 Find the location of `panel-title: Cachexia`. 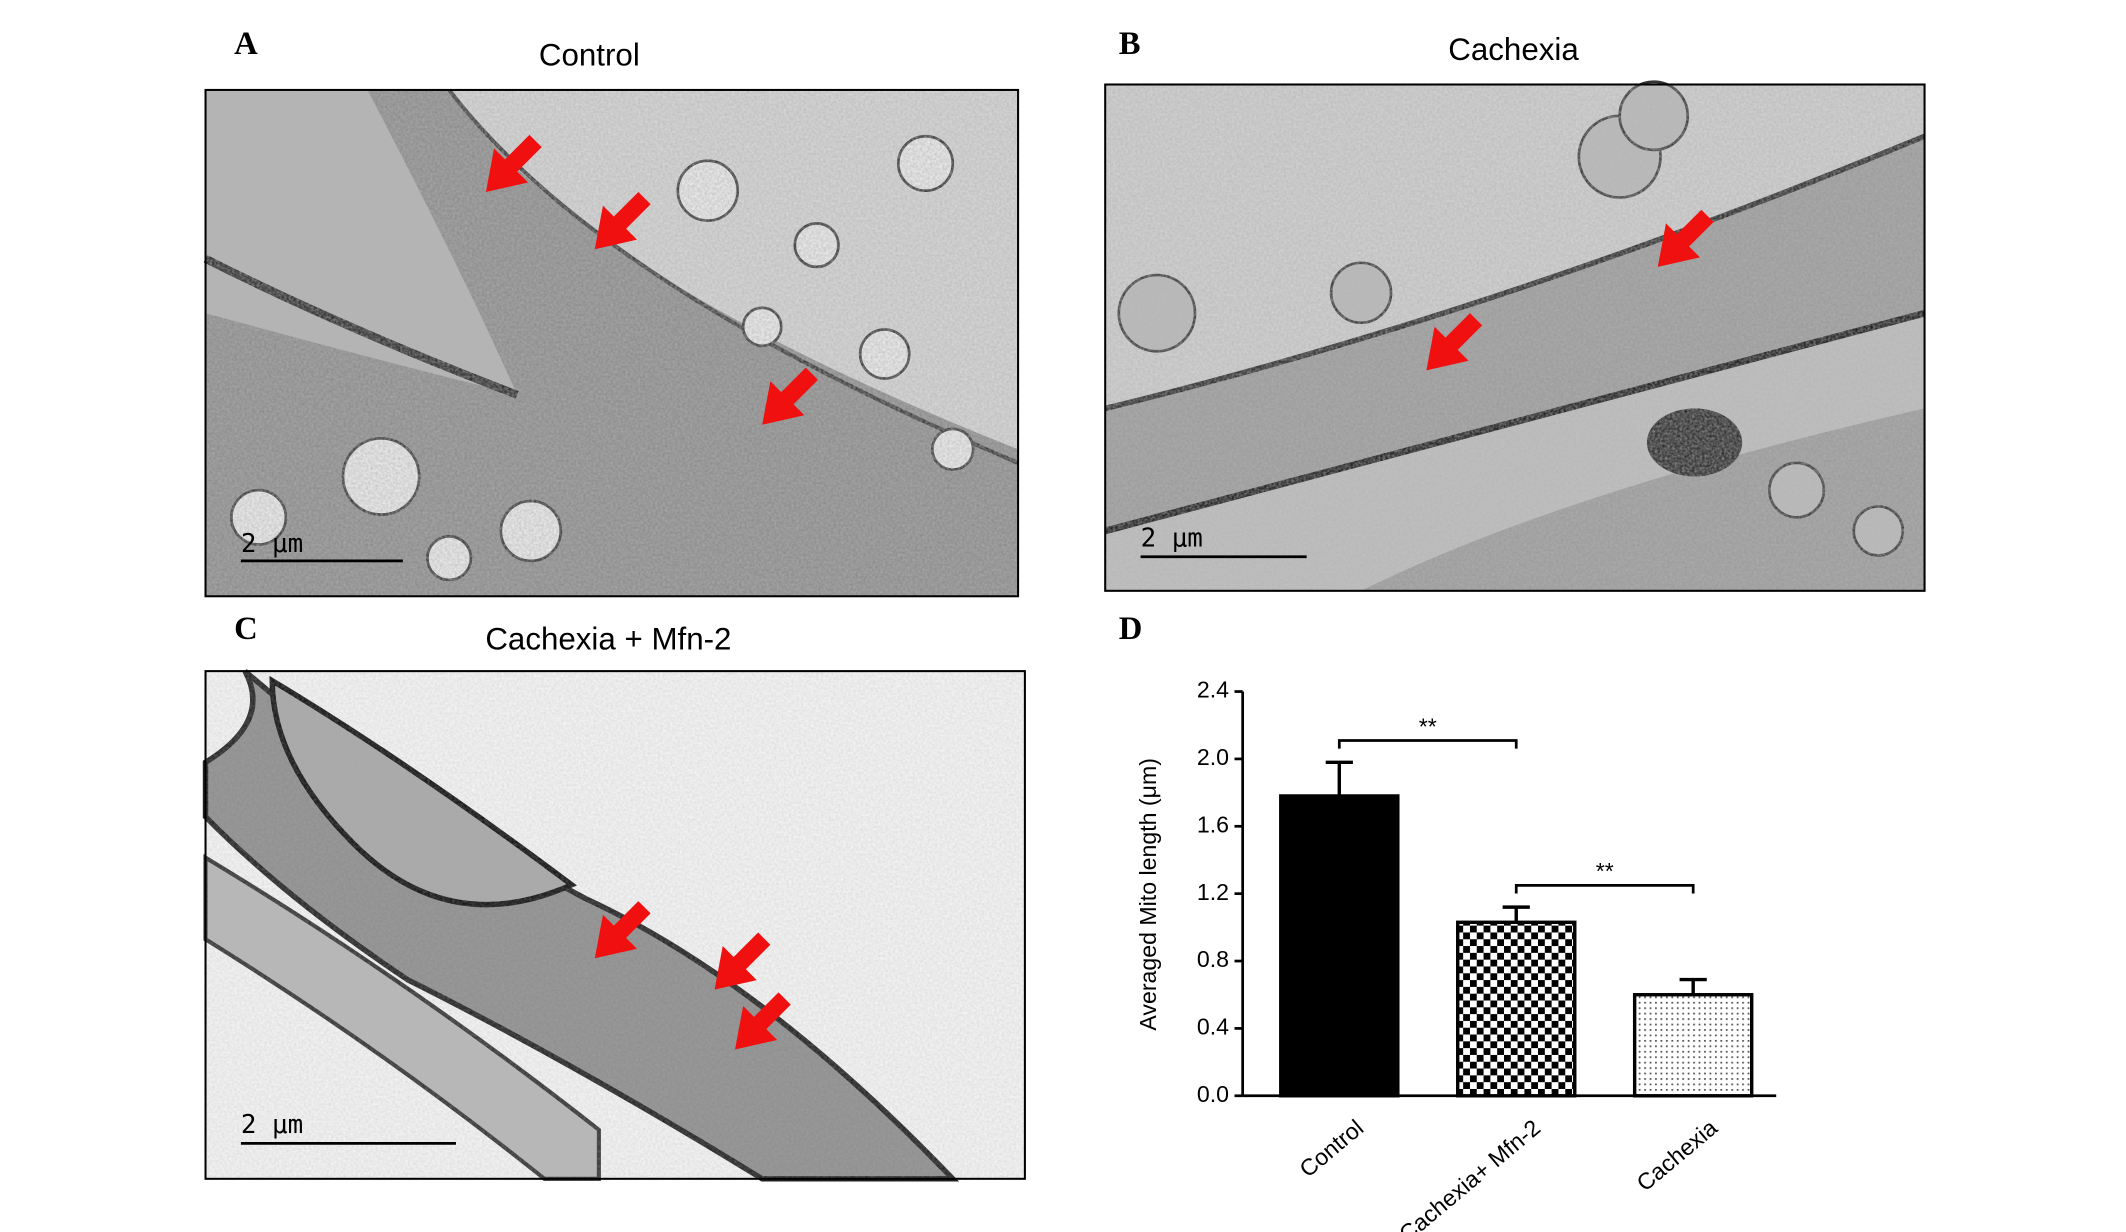

panel-title: Cachexia is located at coordinates (1513, 49).